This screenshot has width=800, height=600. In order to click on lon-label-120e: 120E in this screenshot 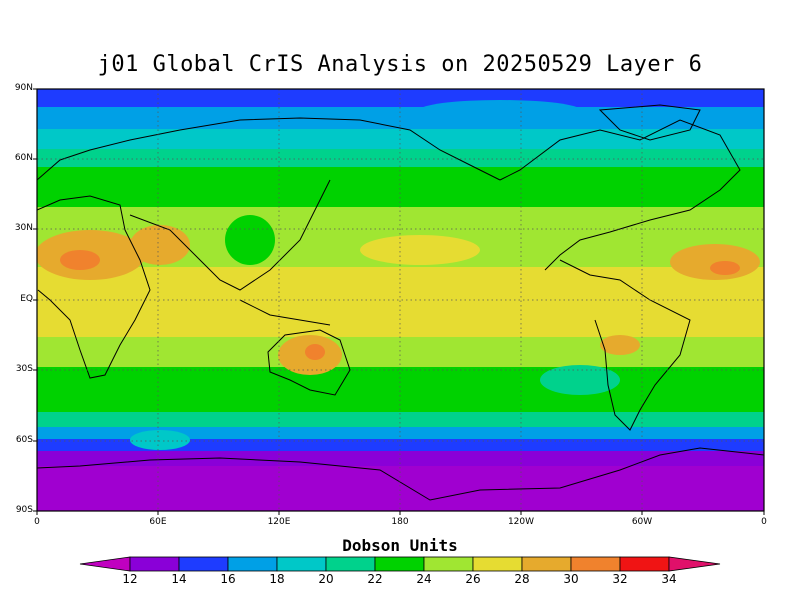, I will do `click(279, 522)`.